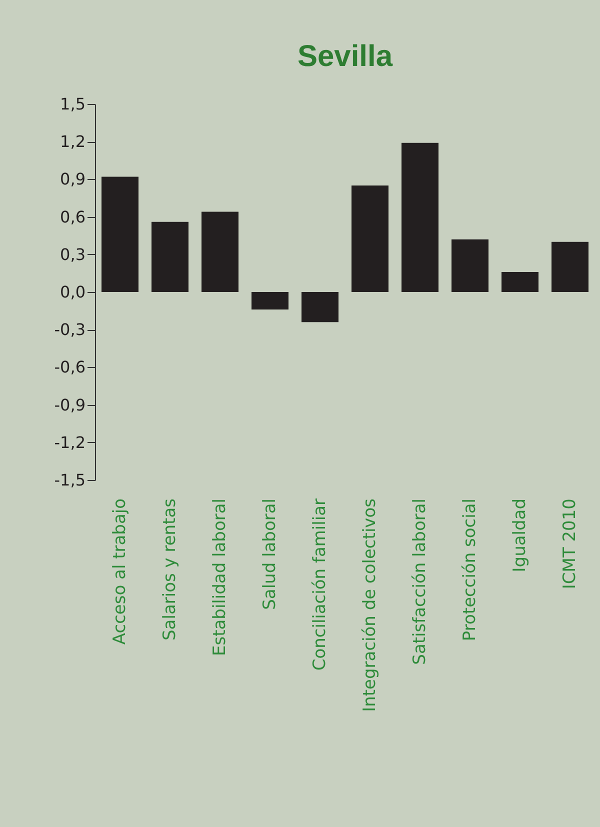 The image size is (600, 827). I want to click on y-tick-label: -0,9, so click(70, 404).